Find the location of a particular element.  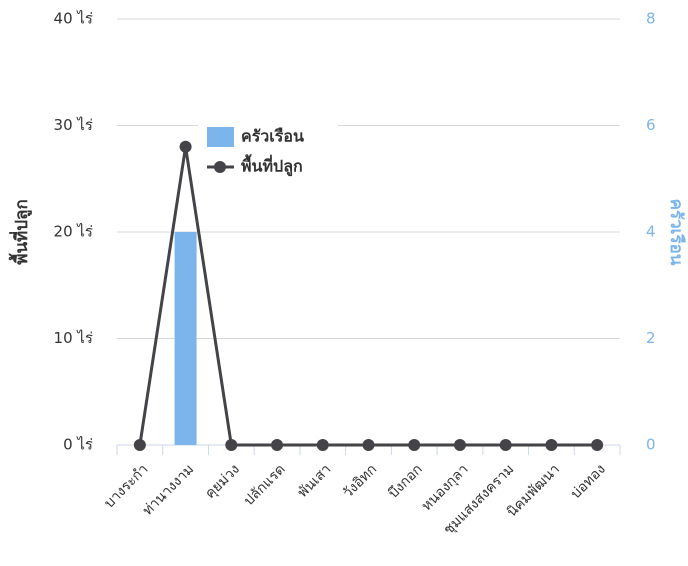

y2-tick-label: 6 is located at coordinates (651, 125).